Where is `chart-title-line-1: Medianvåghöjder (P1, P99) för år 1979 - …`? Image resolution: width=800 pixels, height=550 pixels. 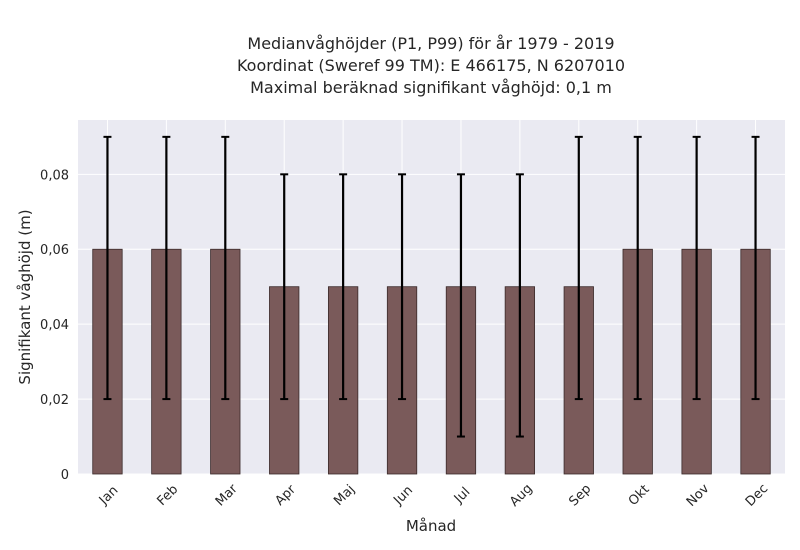 chart-title-line-1: Medianvåghöjder (P1, P99) för år 1979 - … is located at coordinates (431, 43).